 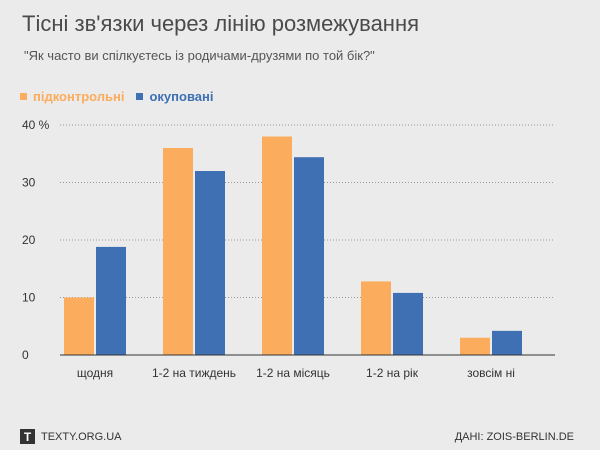 I want to click on texty-logo: T, so click(x=27, y=436).